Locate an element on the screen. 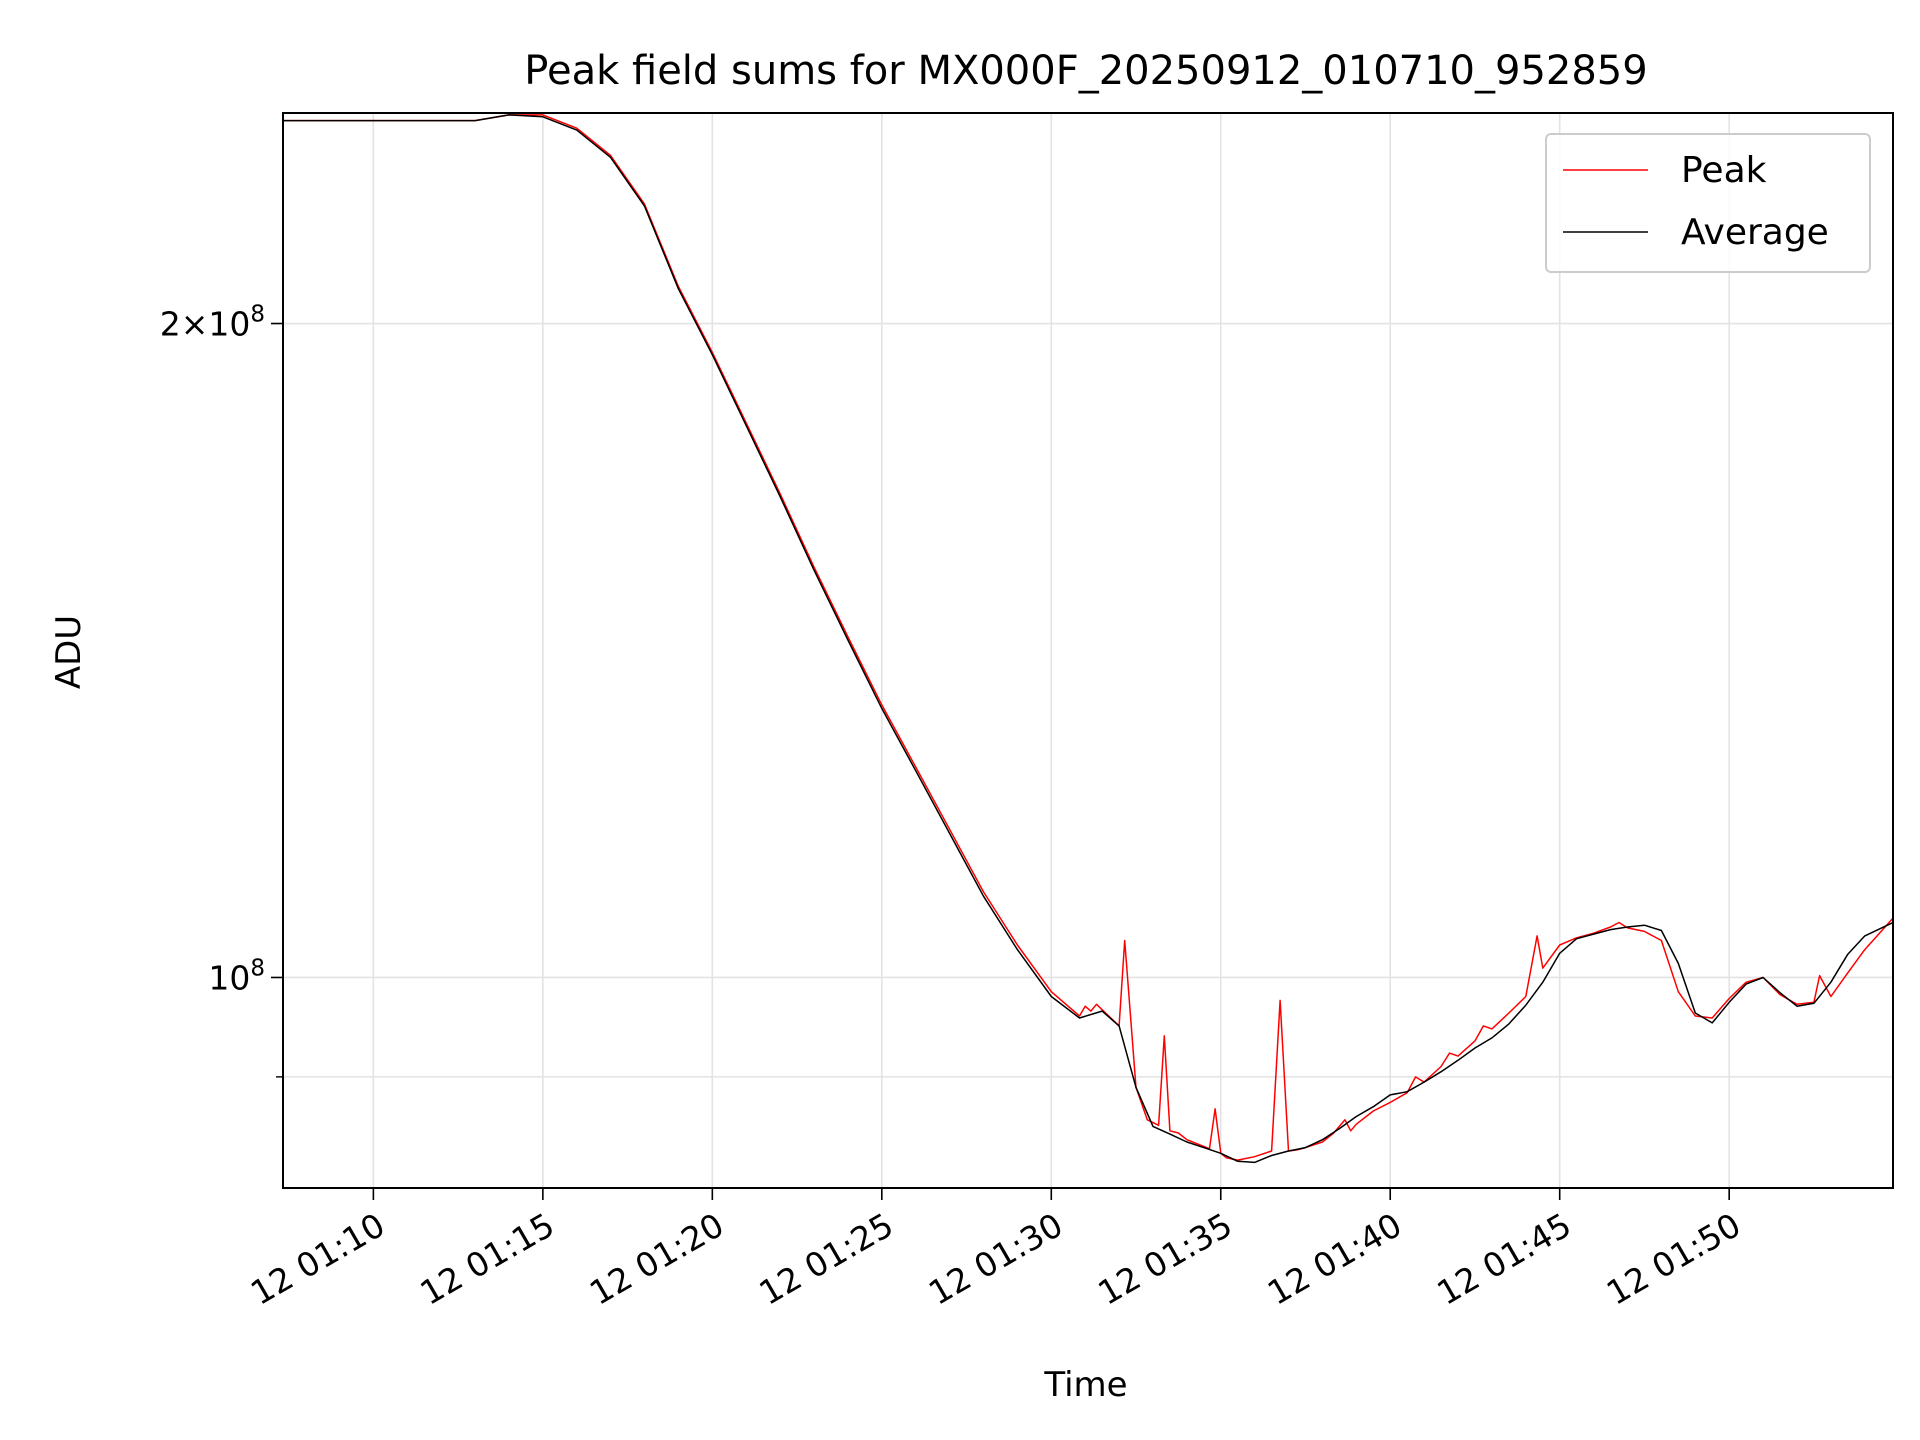  y-tick-label: 108 is located at coordinates (236, 976).